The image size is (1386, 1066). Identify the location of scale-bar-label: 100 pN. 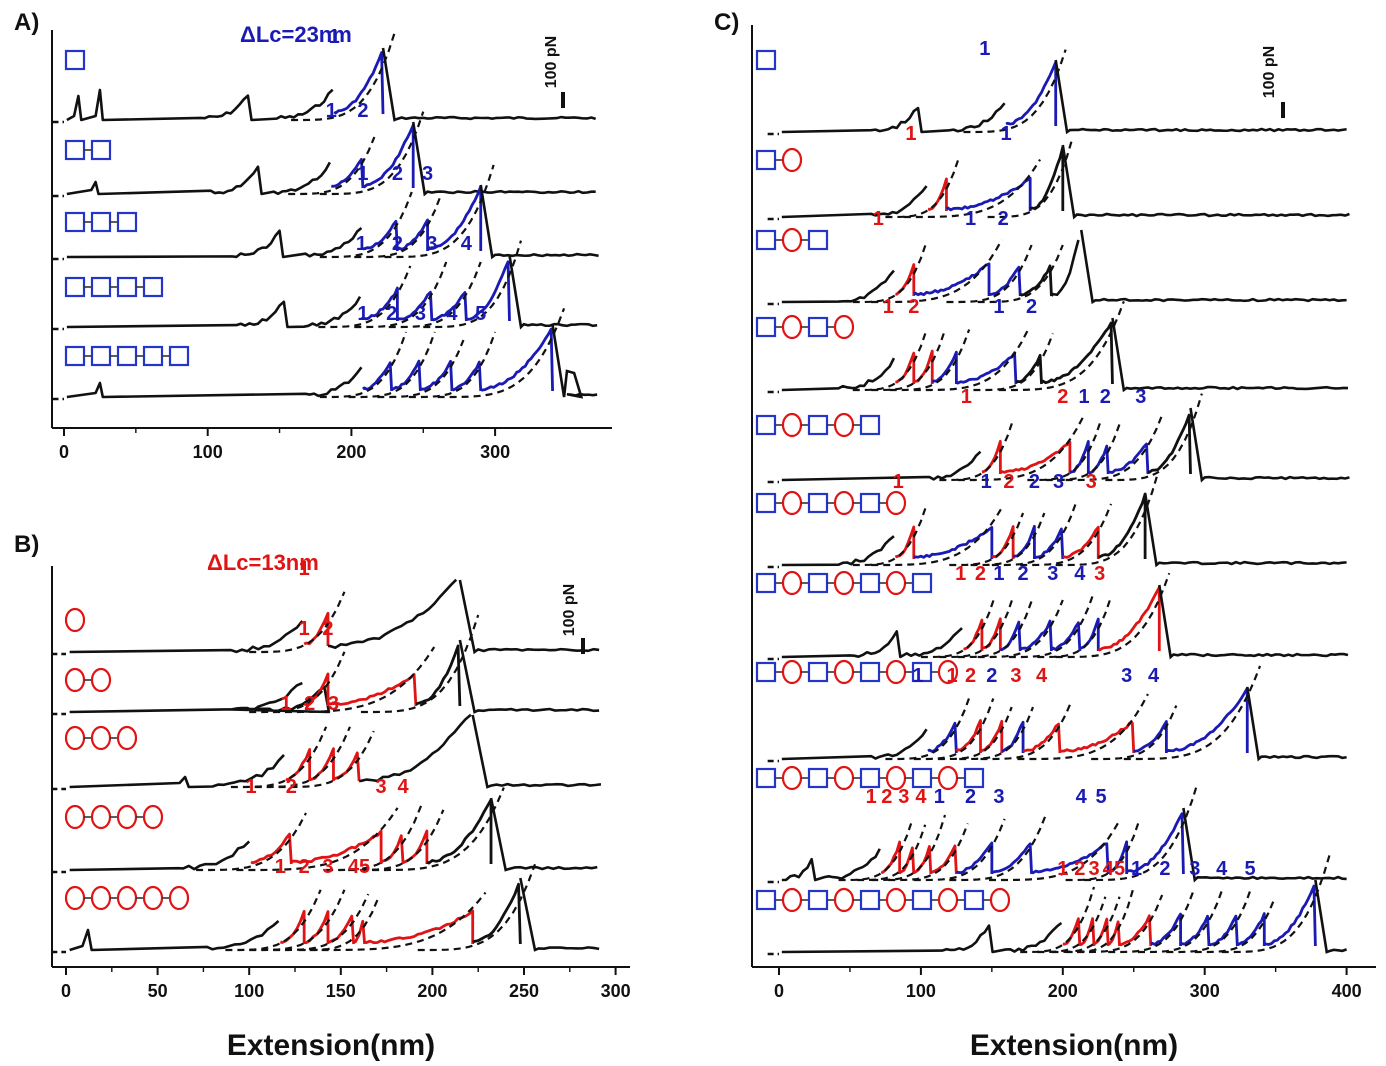
(569, 610).